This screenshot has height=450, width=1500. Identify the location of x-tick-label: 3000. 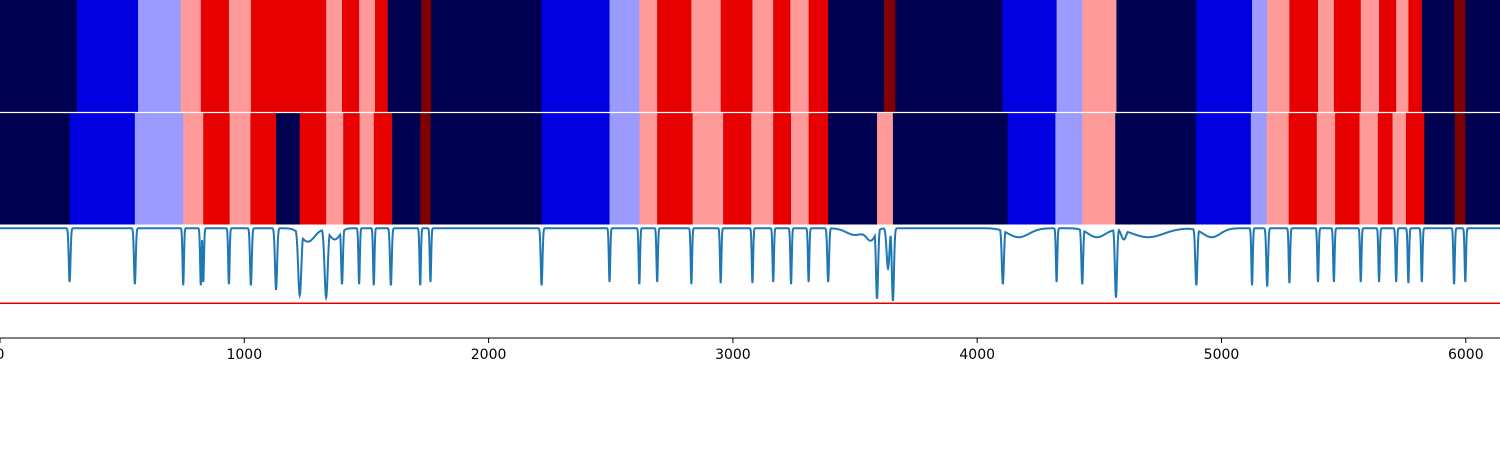
(733, 355).